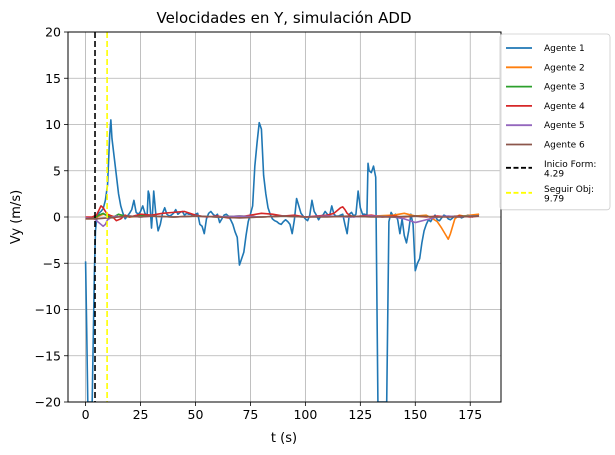 This screenshot has width=615, height=455. I want to click on y-tick-label: 15, so click(53, 78).